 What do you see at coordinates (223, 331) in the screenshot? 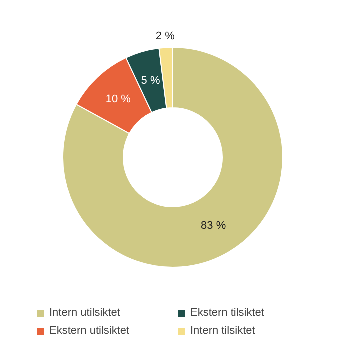
I see `legend-label: Intern tilsiktet` at bounding box center [223, 331].